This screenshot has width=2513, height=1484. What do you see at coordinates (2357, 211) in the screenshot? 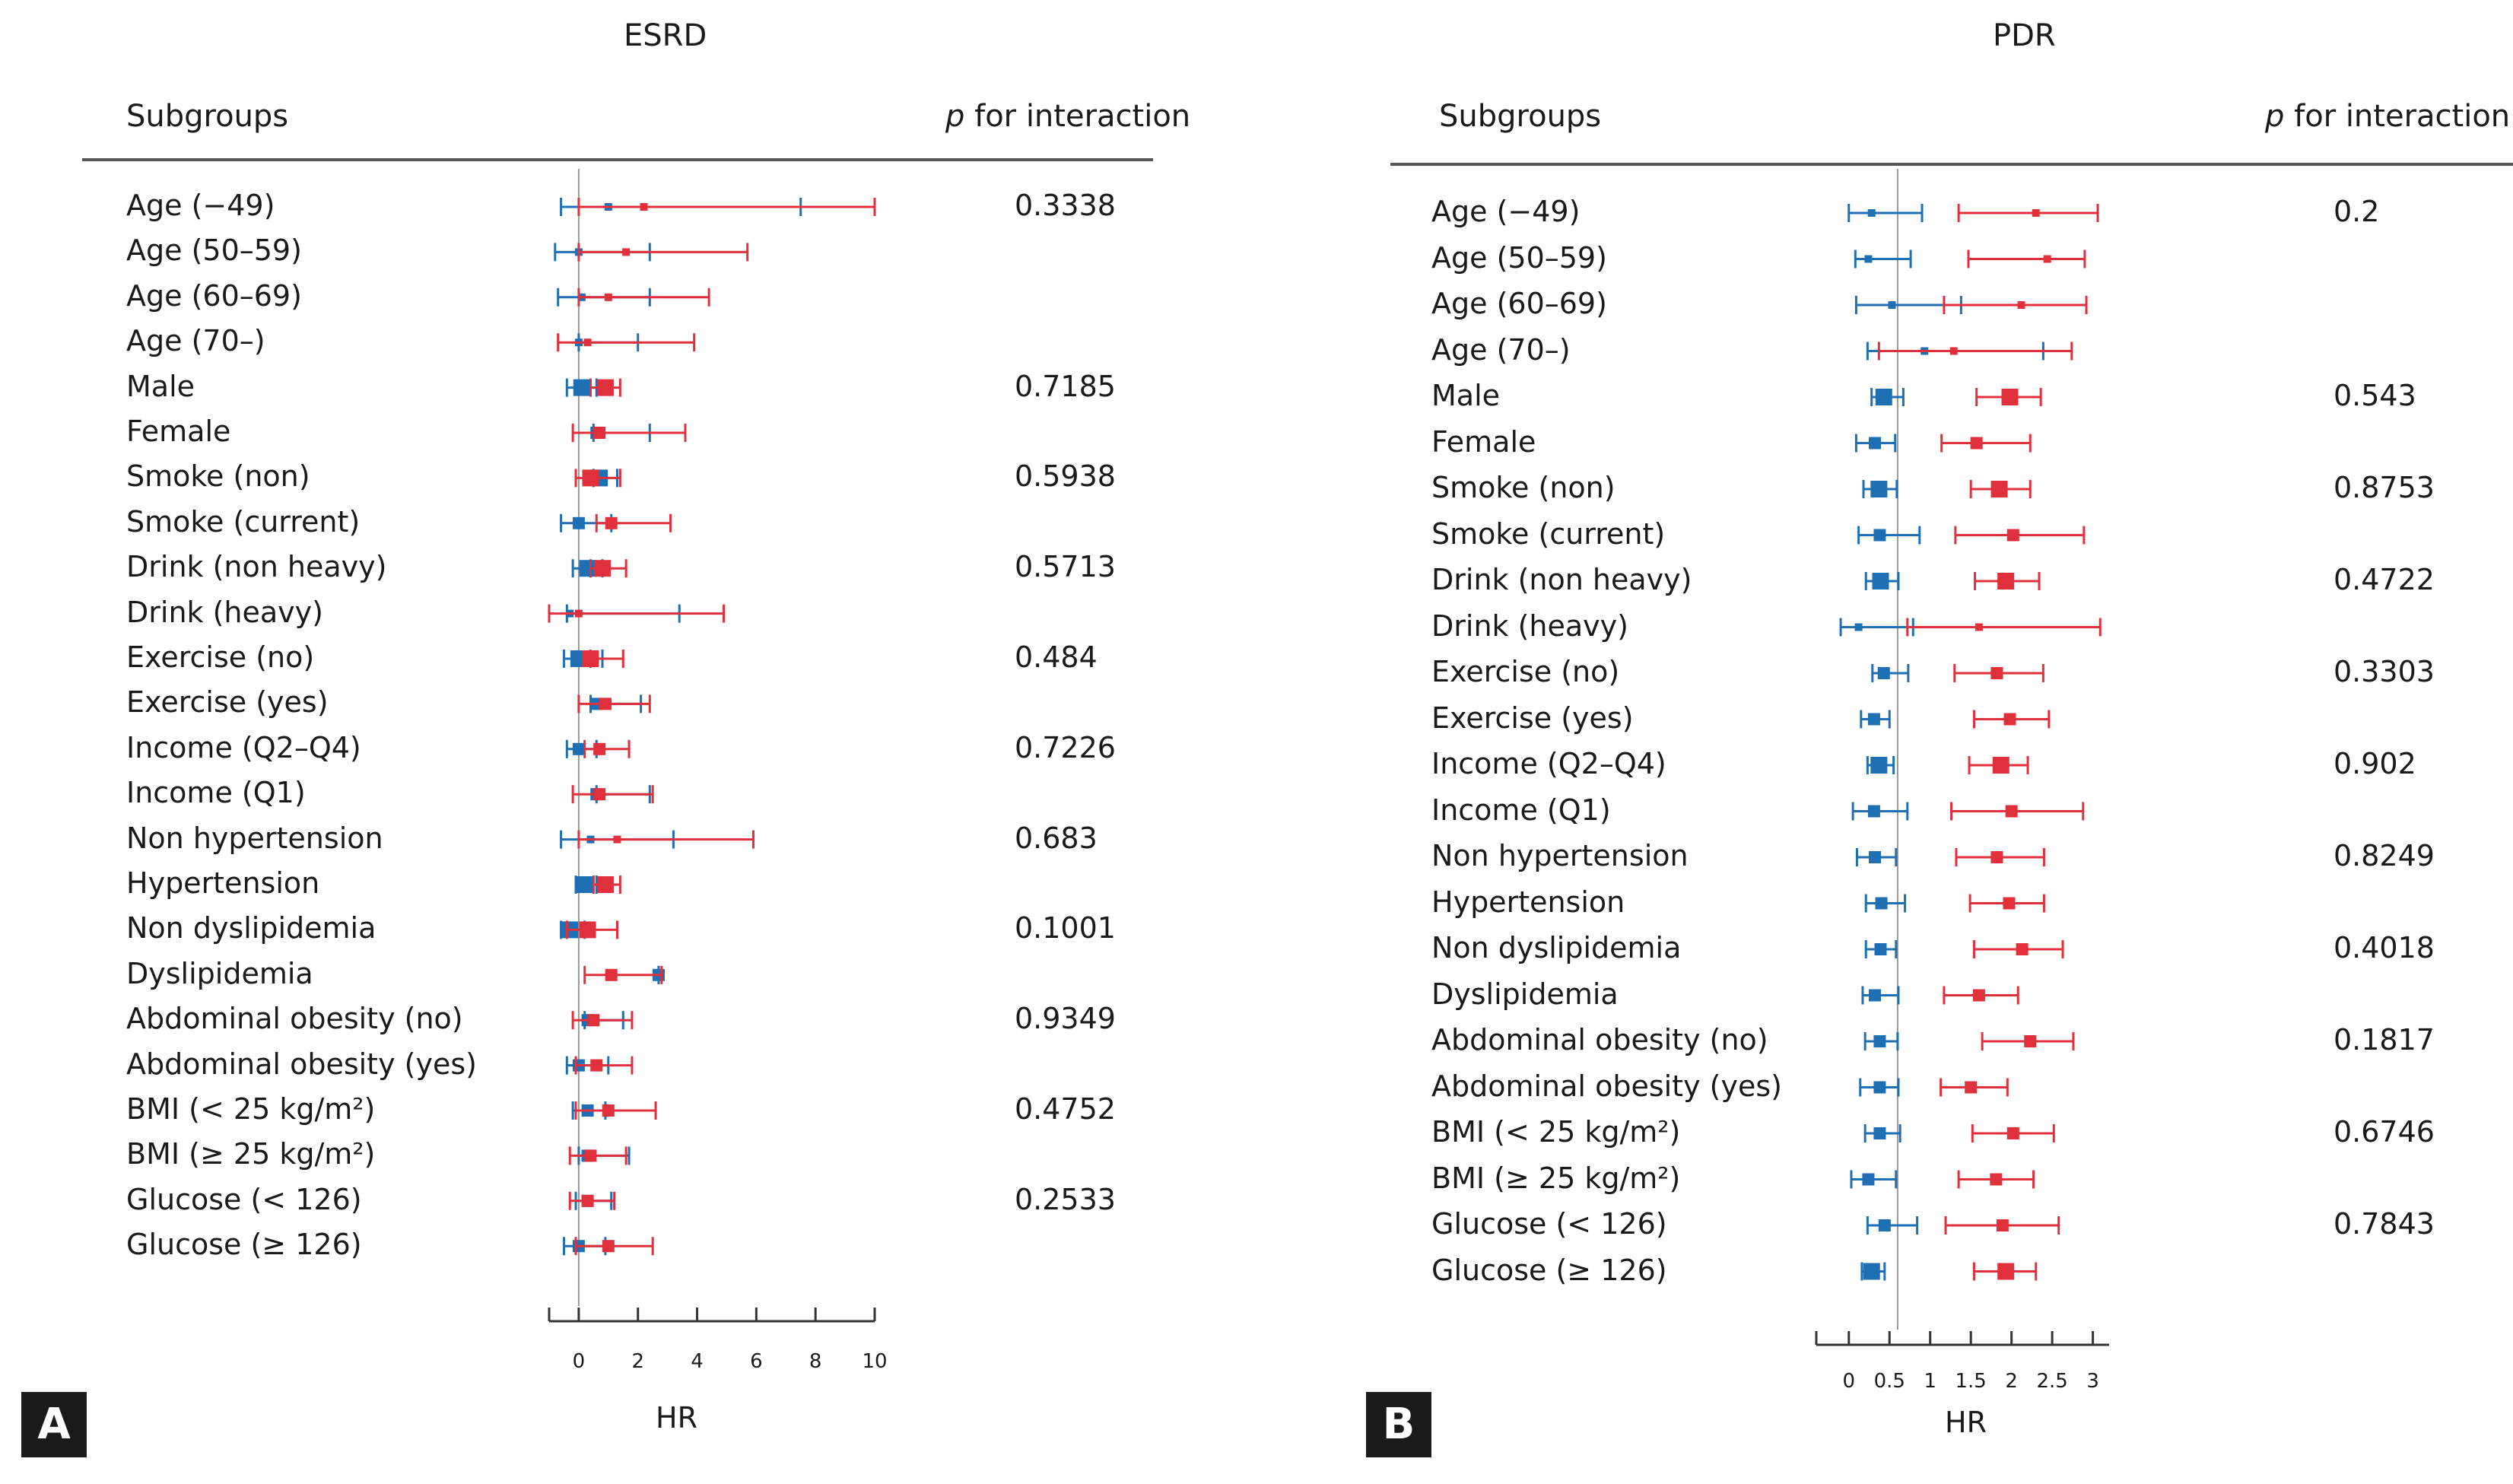
I see `p-value: 0.2` at bounding box center [2357, 211].